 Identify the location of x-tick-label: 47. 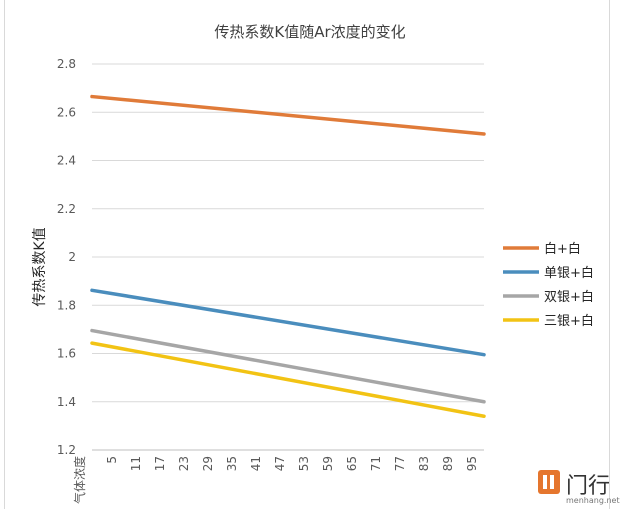
(280, 463).